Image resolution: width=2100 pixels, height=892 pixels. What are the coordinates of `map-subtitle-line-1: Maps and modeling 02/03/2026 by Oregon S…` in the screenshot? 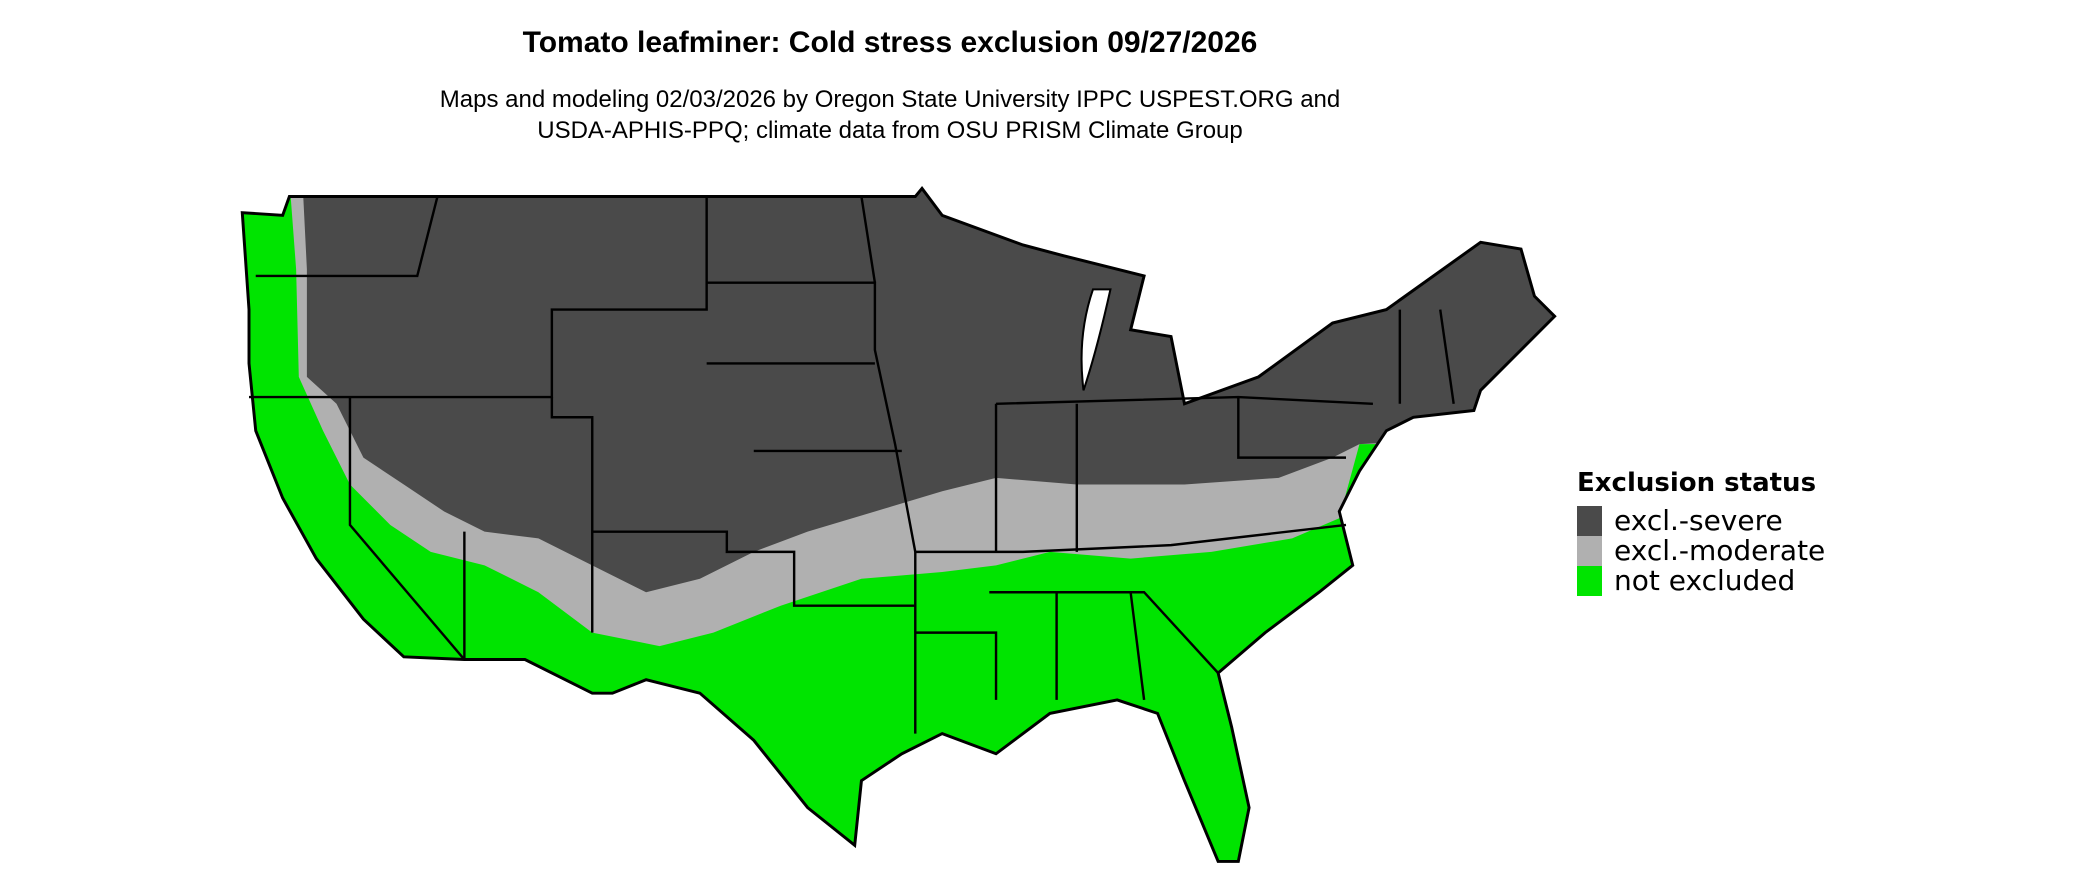 It's located at (890, 99).